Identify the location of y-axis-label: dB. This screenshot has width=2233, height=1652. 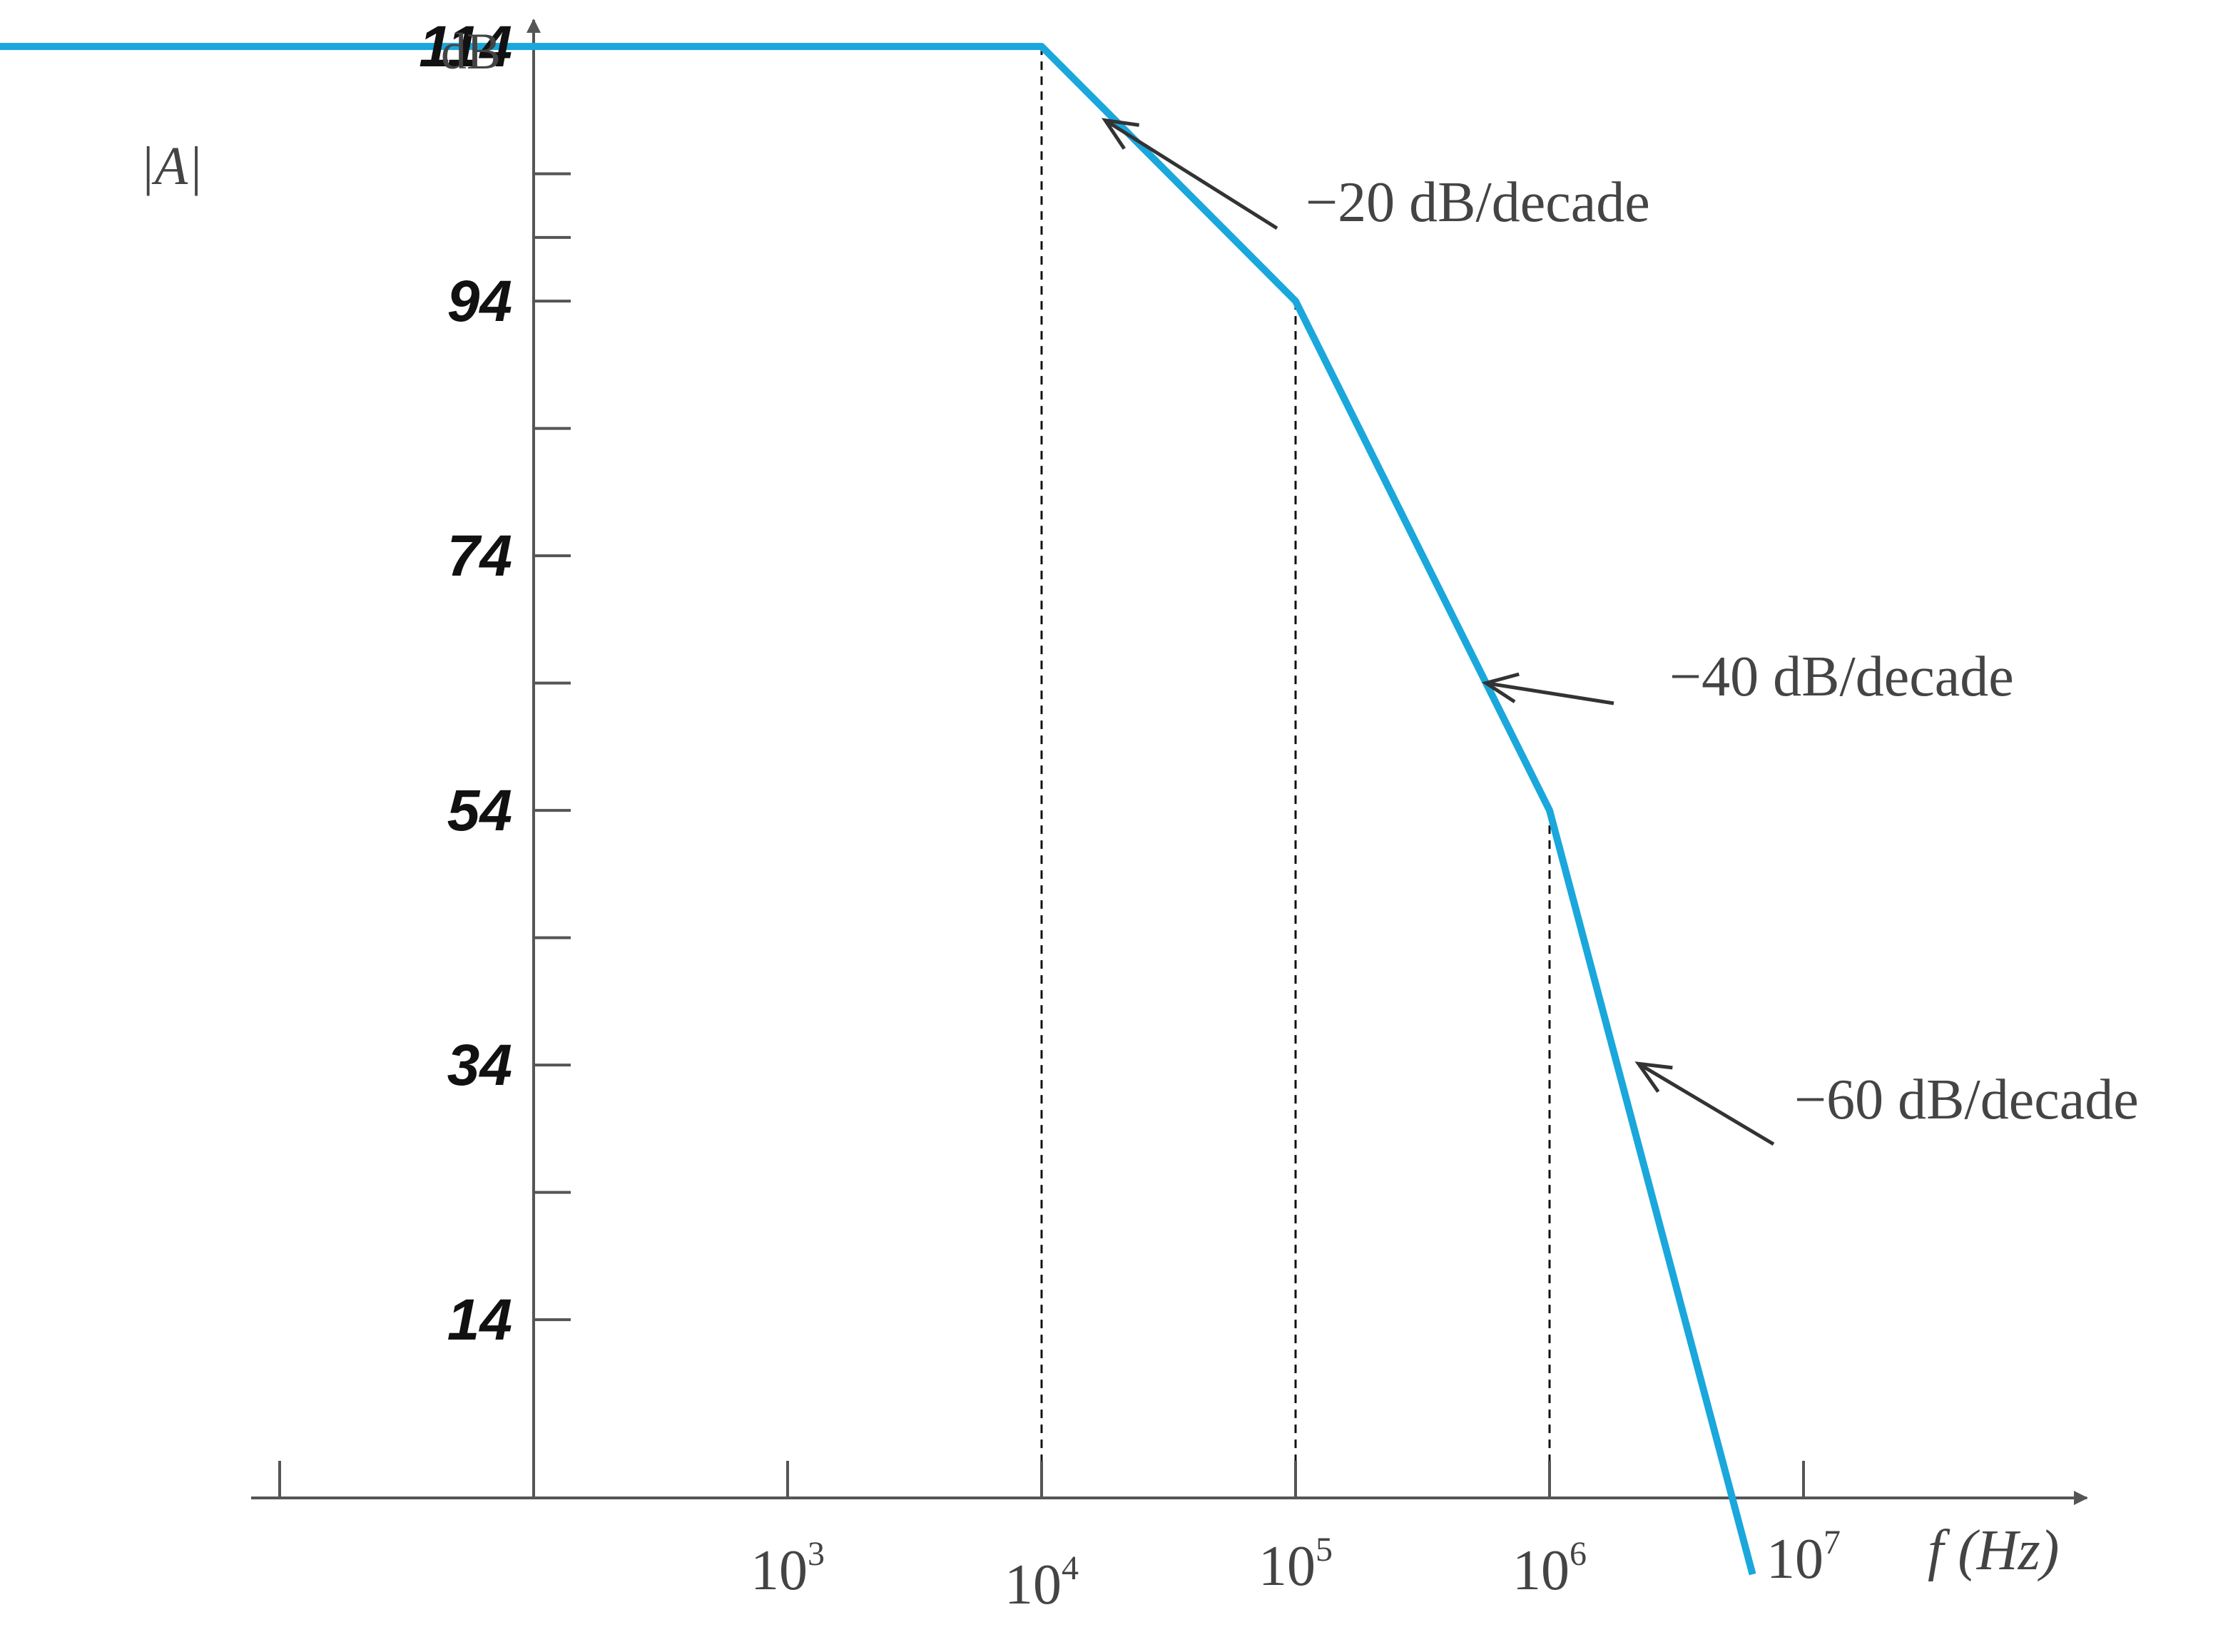
(471, 51).